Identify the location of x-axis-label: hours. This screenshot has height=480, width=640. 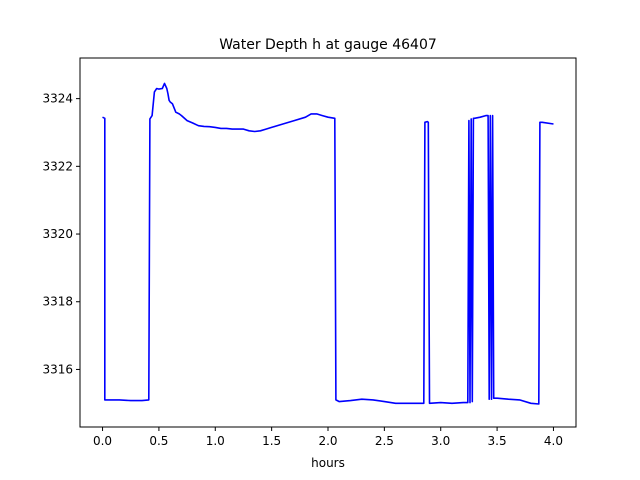
(328, 463).